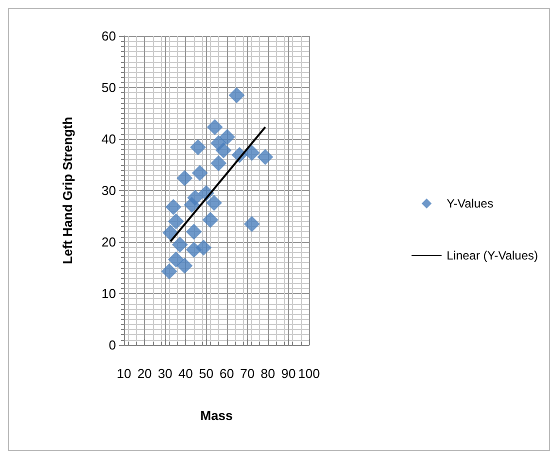 This screenshot has width=558, height=459. I want to click on x-tick-label: 80, so click(268, 373).